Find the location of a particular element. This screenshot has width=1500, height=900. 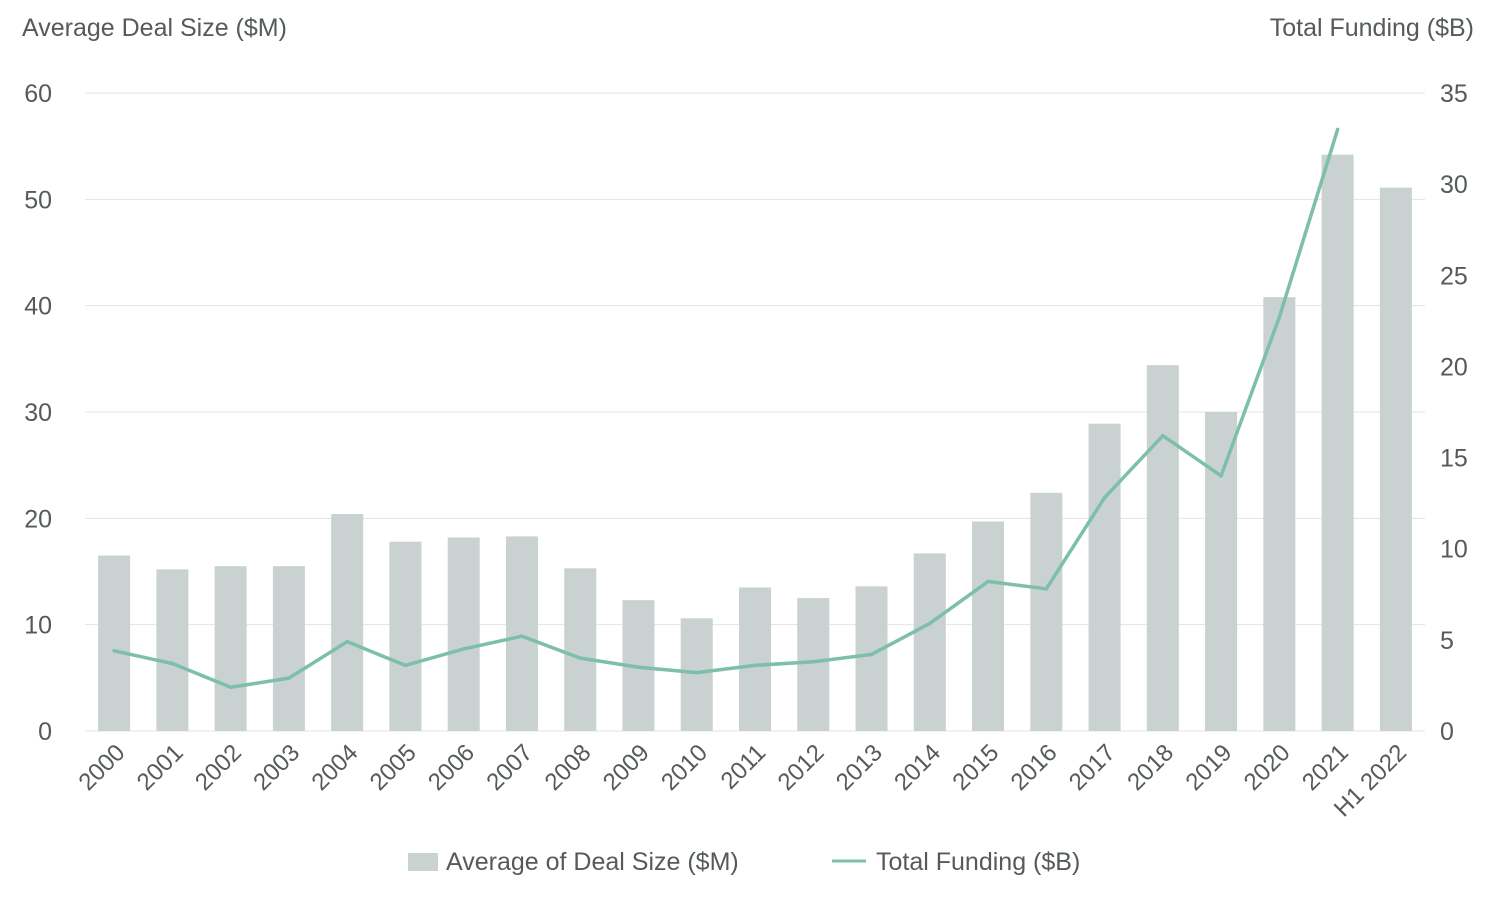

x-tick-label: 2008 is located at coordinates (568, 767).